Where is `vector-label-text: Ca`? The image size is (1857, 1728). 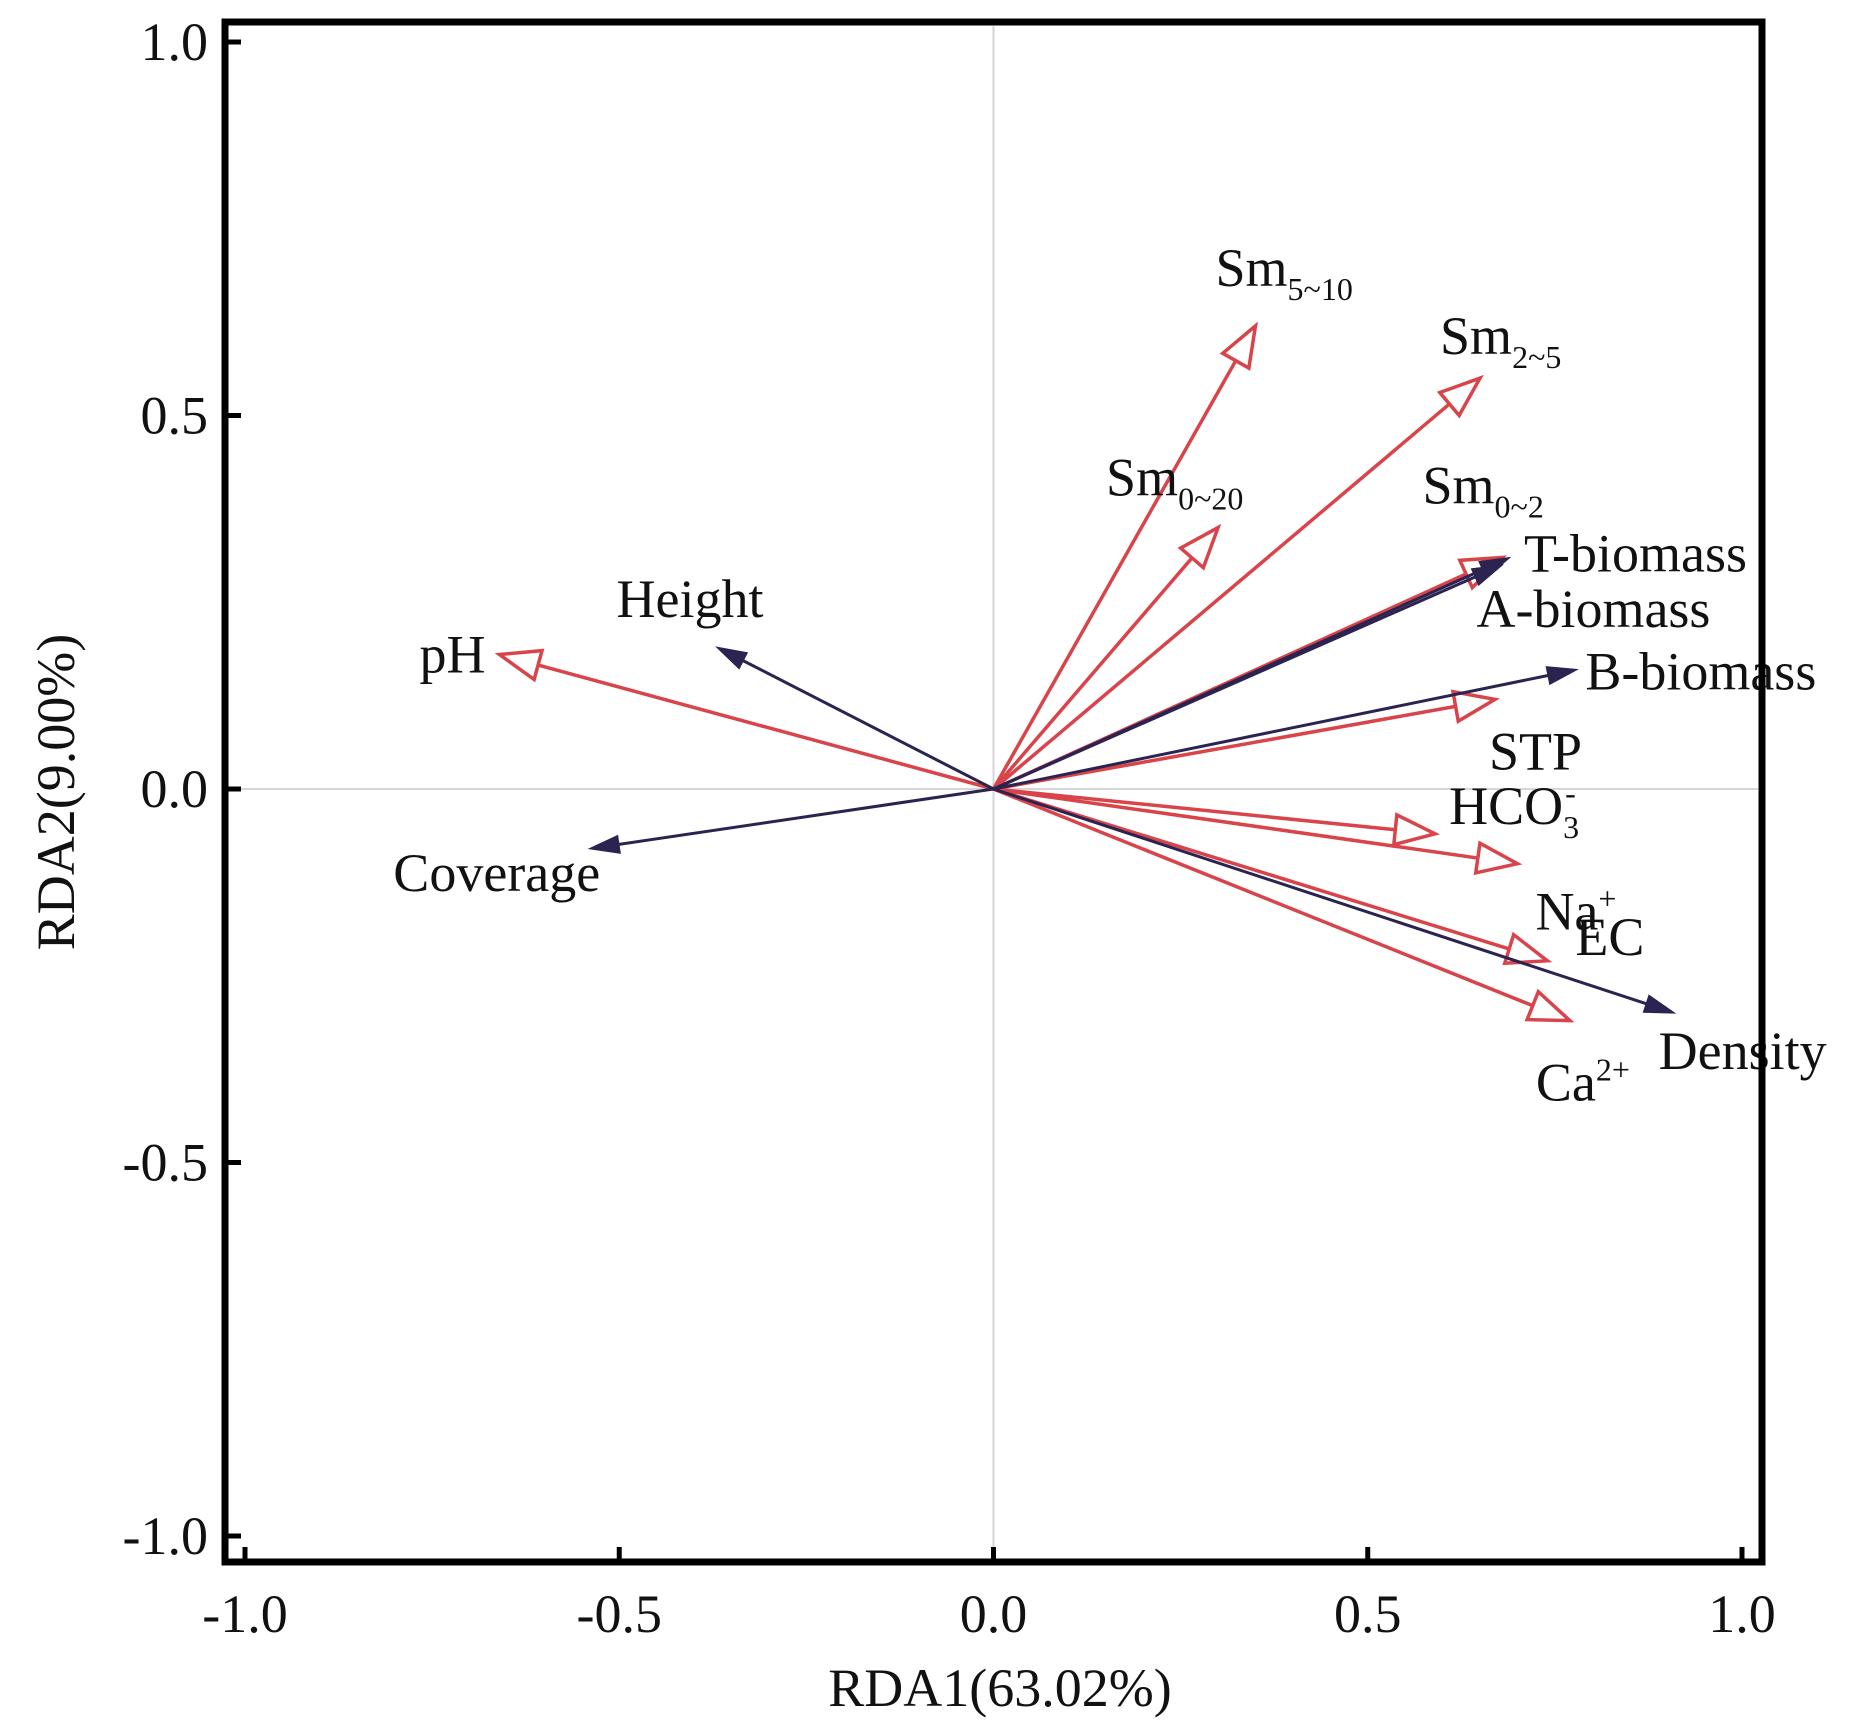
vector-label-text: Ca is located at coordinates (1566, 1083).